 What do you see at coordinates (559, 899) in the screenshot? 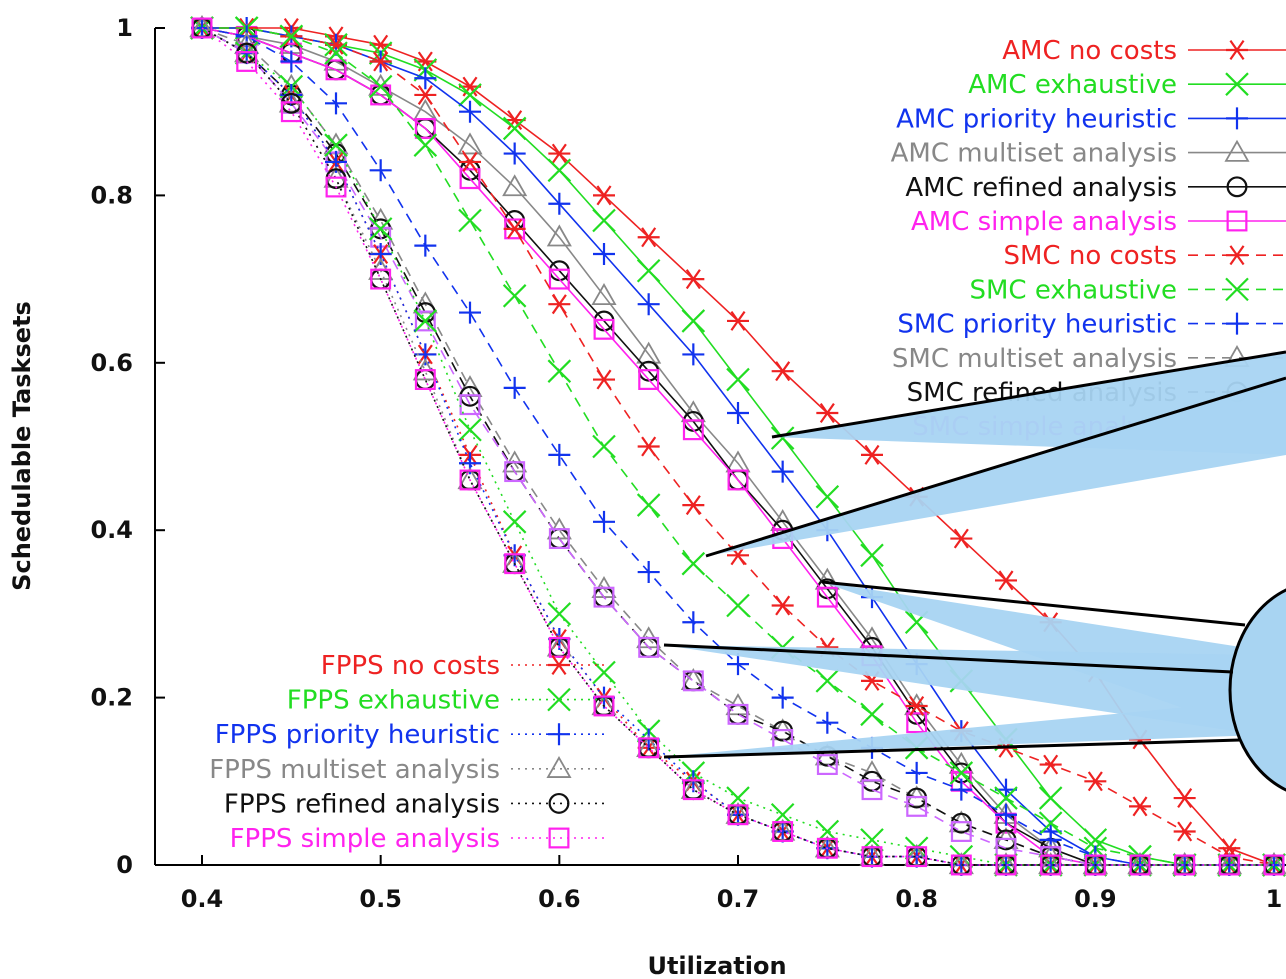
I see `x-tick-label: 0.6` at bounding box center [559, 899].